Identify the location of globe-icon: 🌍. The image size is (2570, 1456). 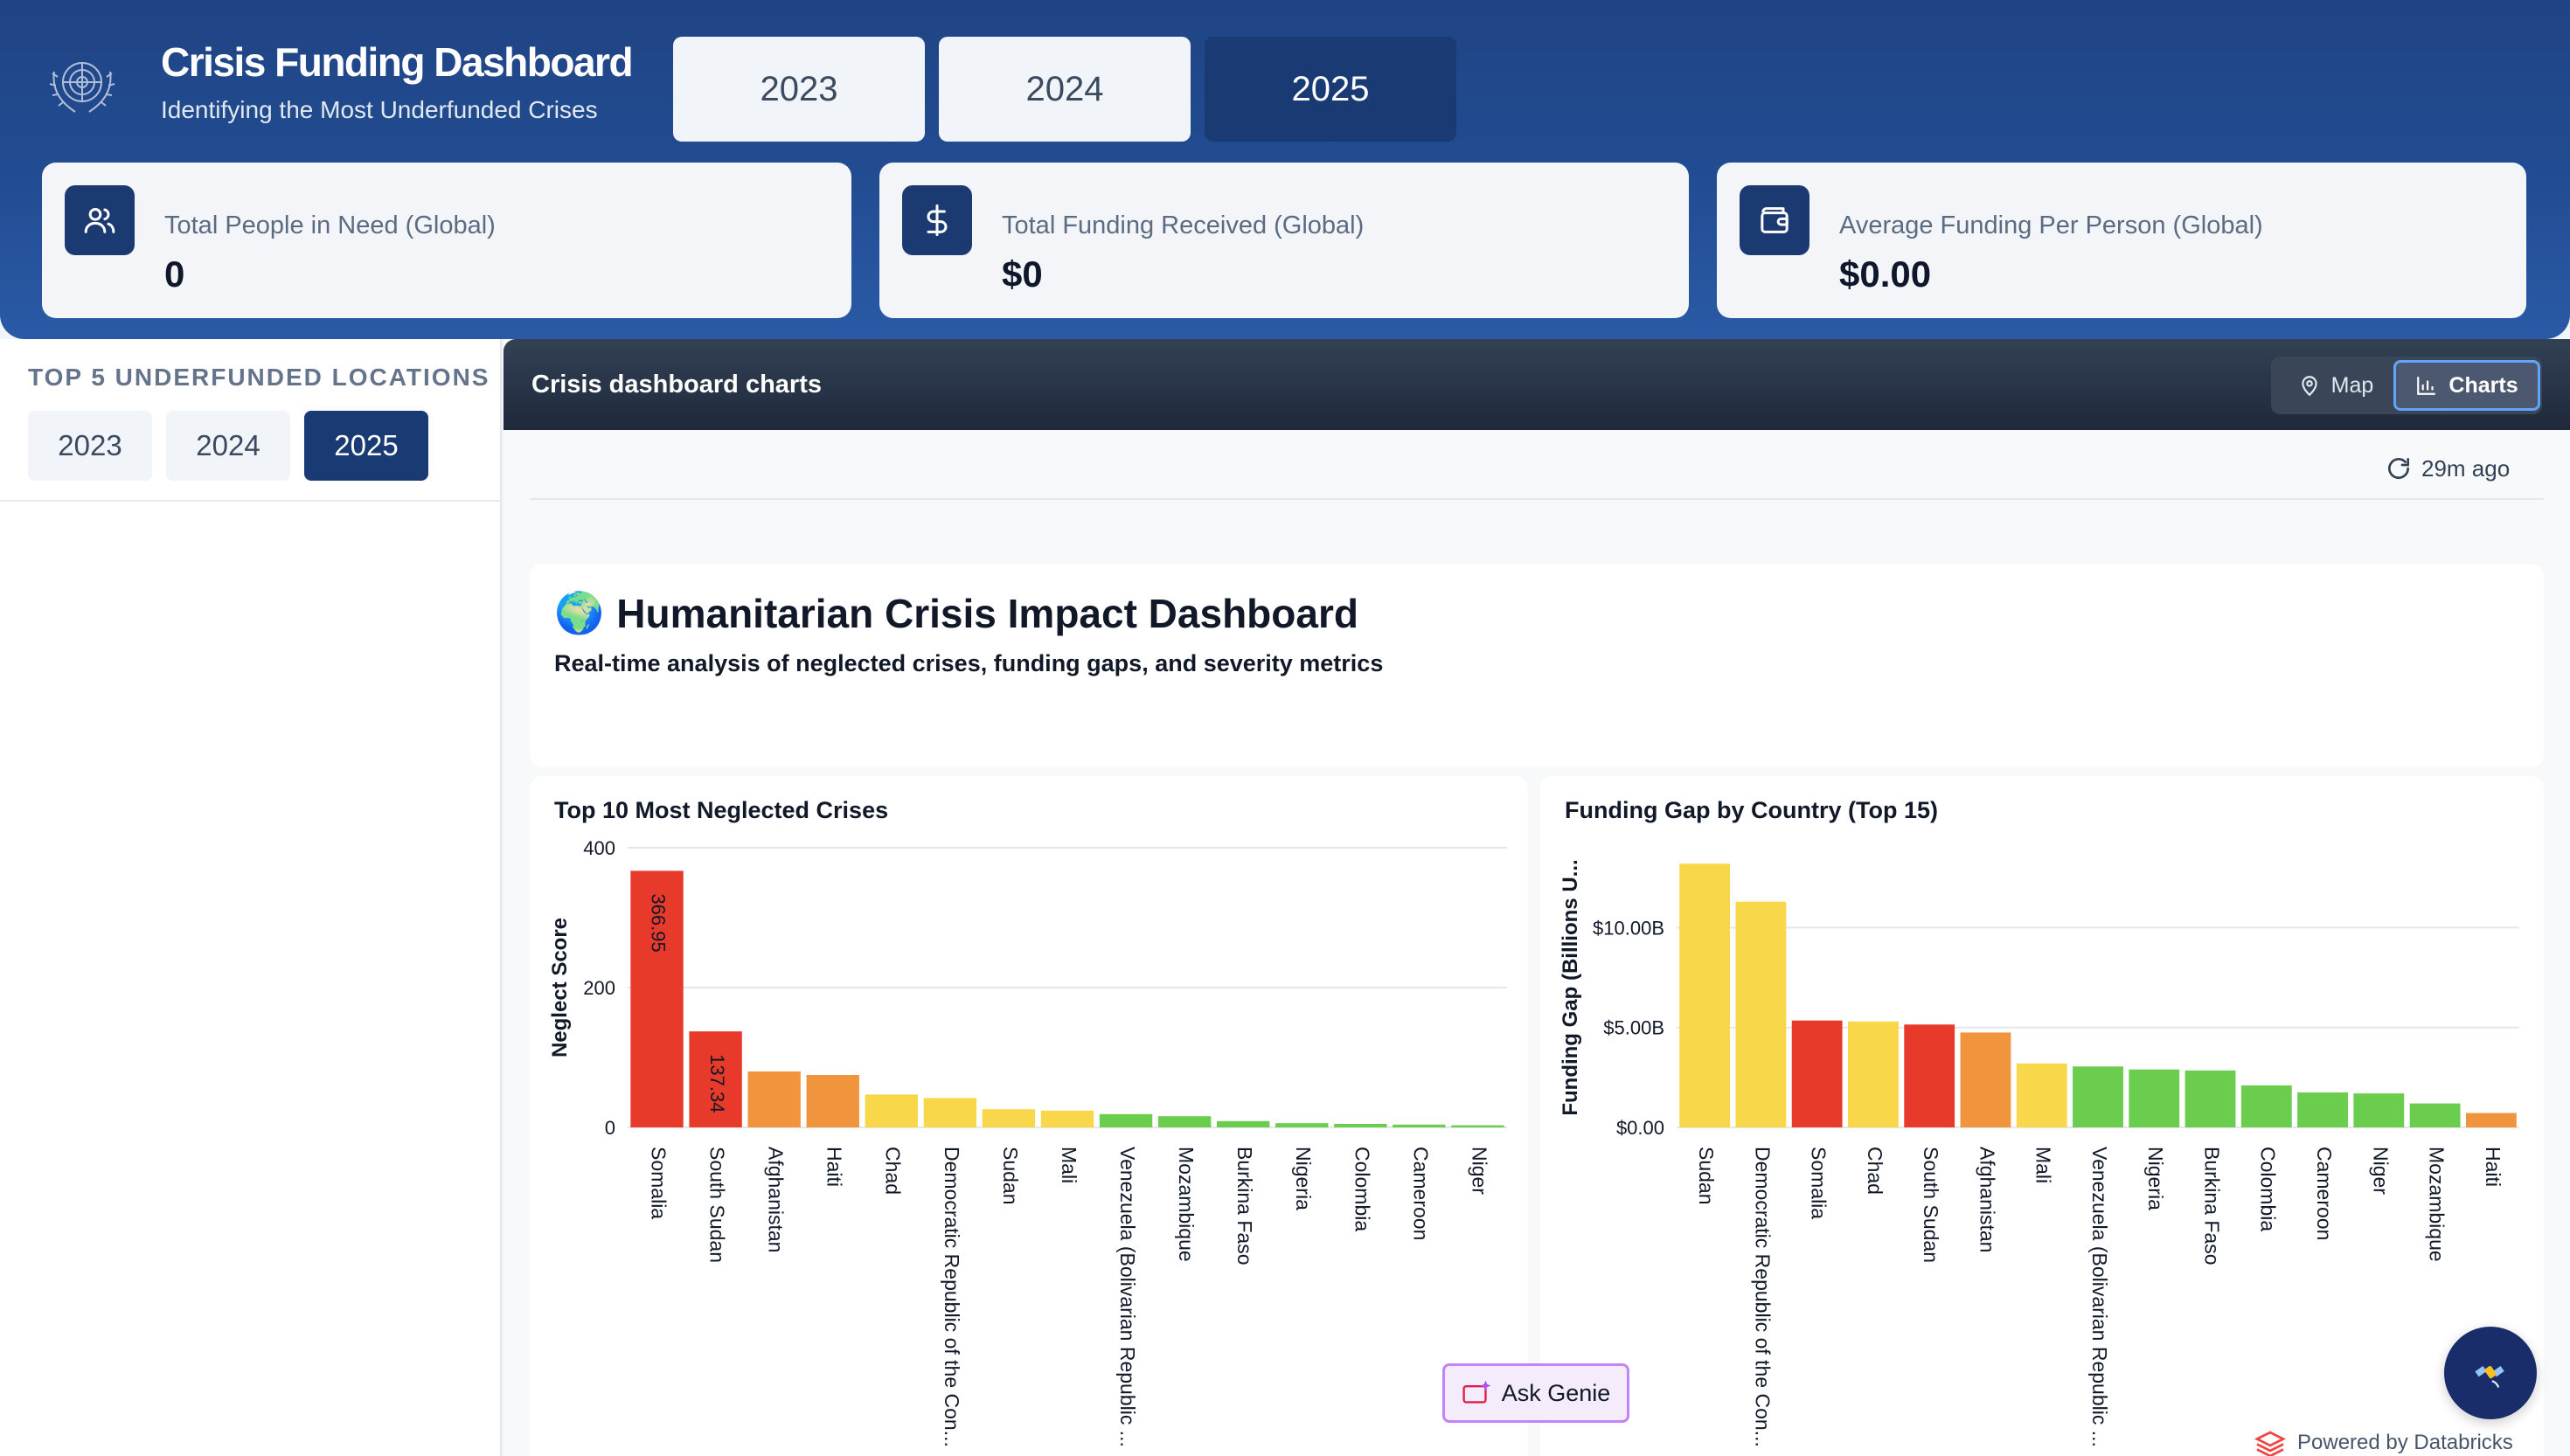
(579, 612).